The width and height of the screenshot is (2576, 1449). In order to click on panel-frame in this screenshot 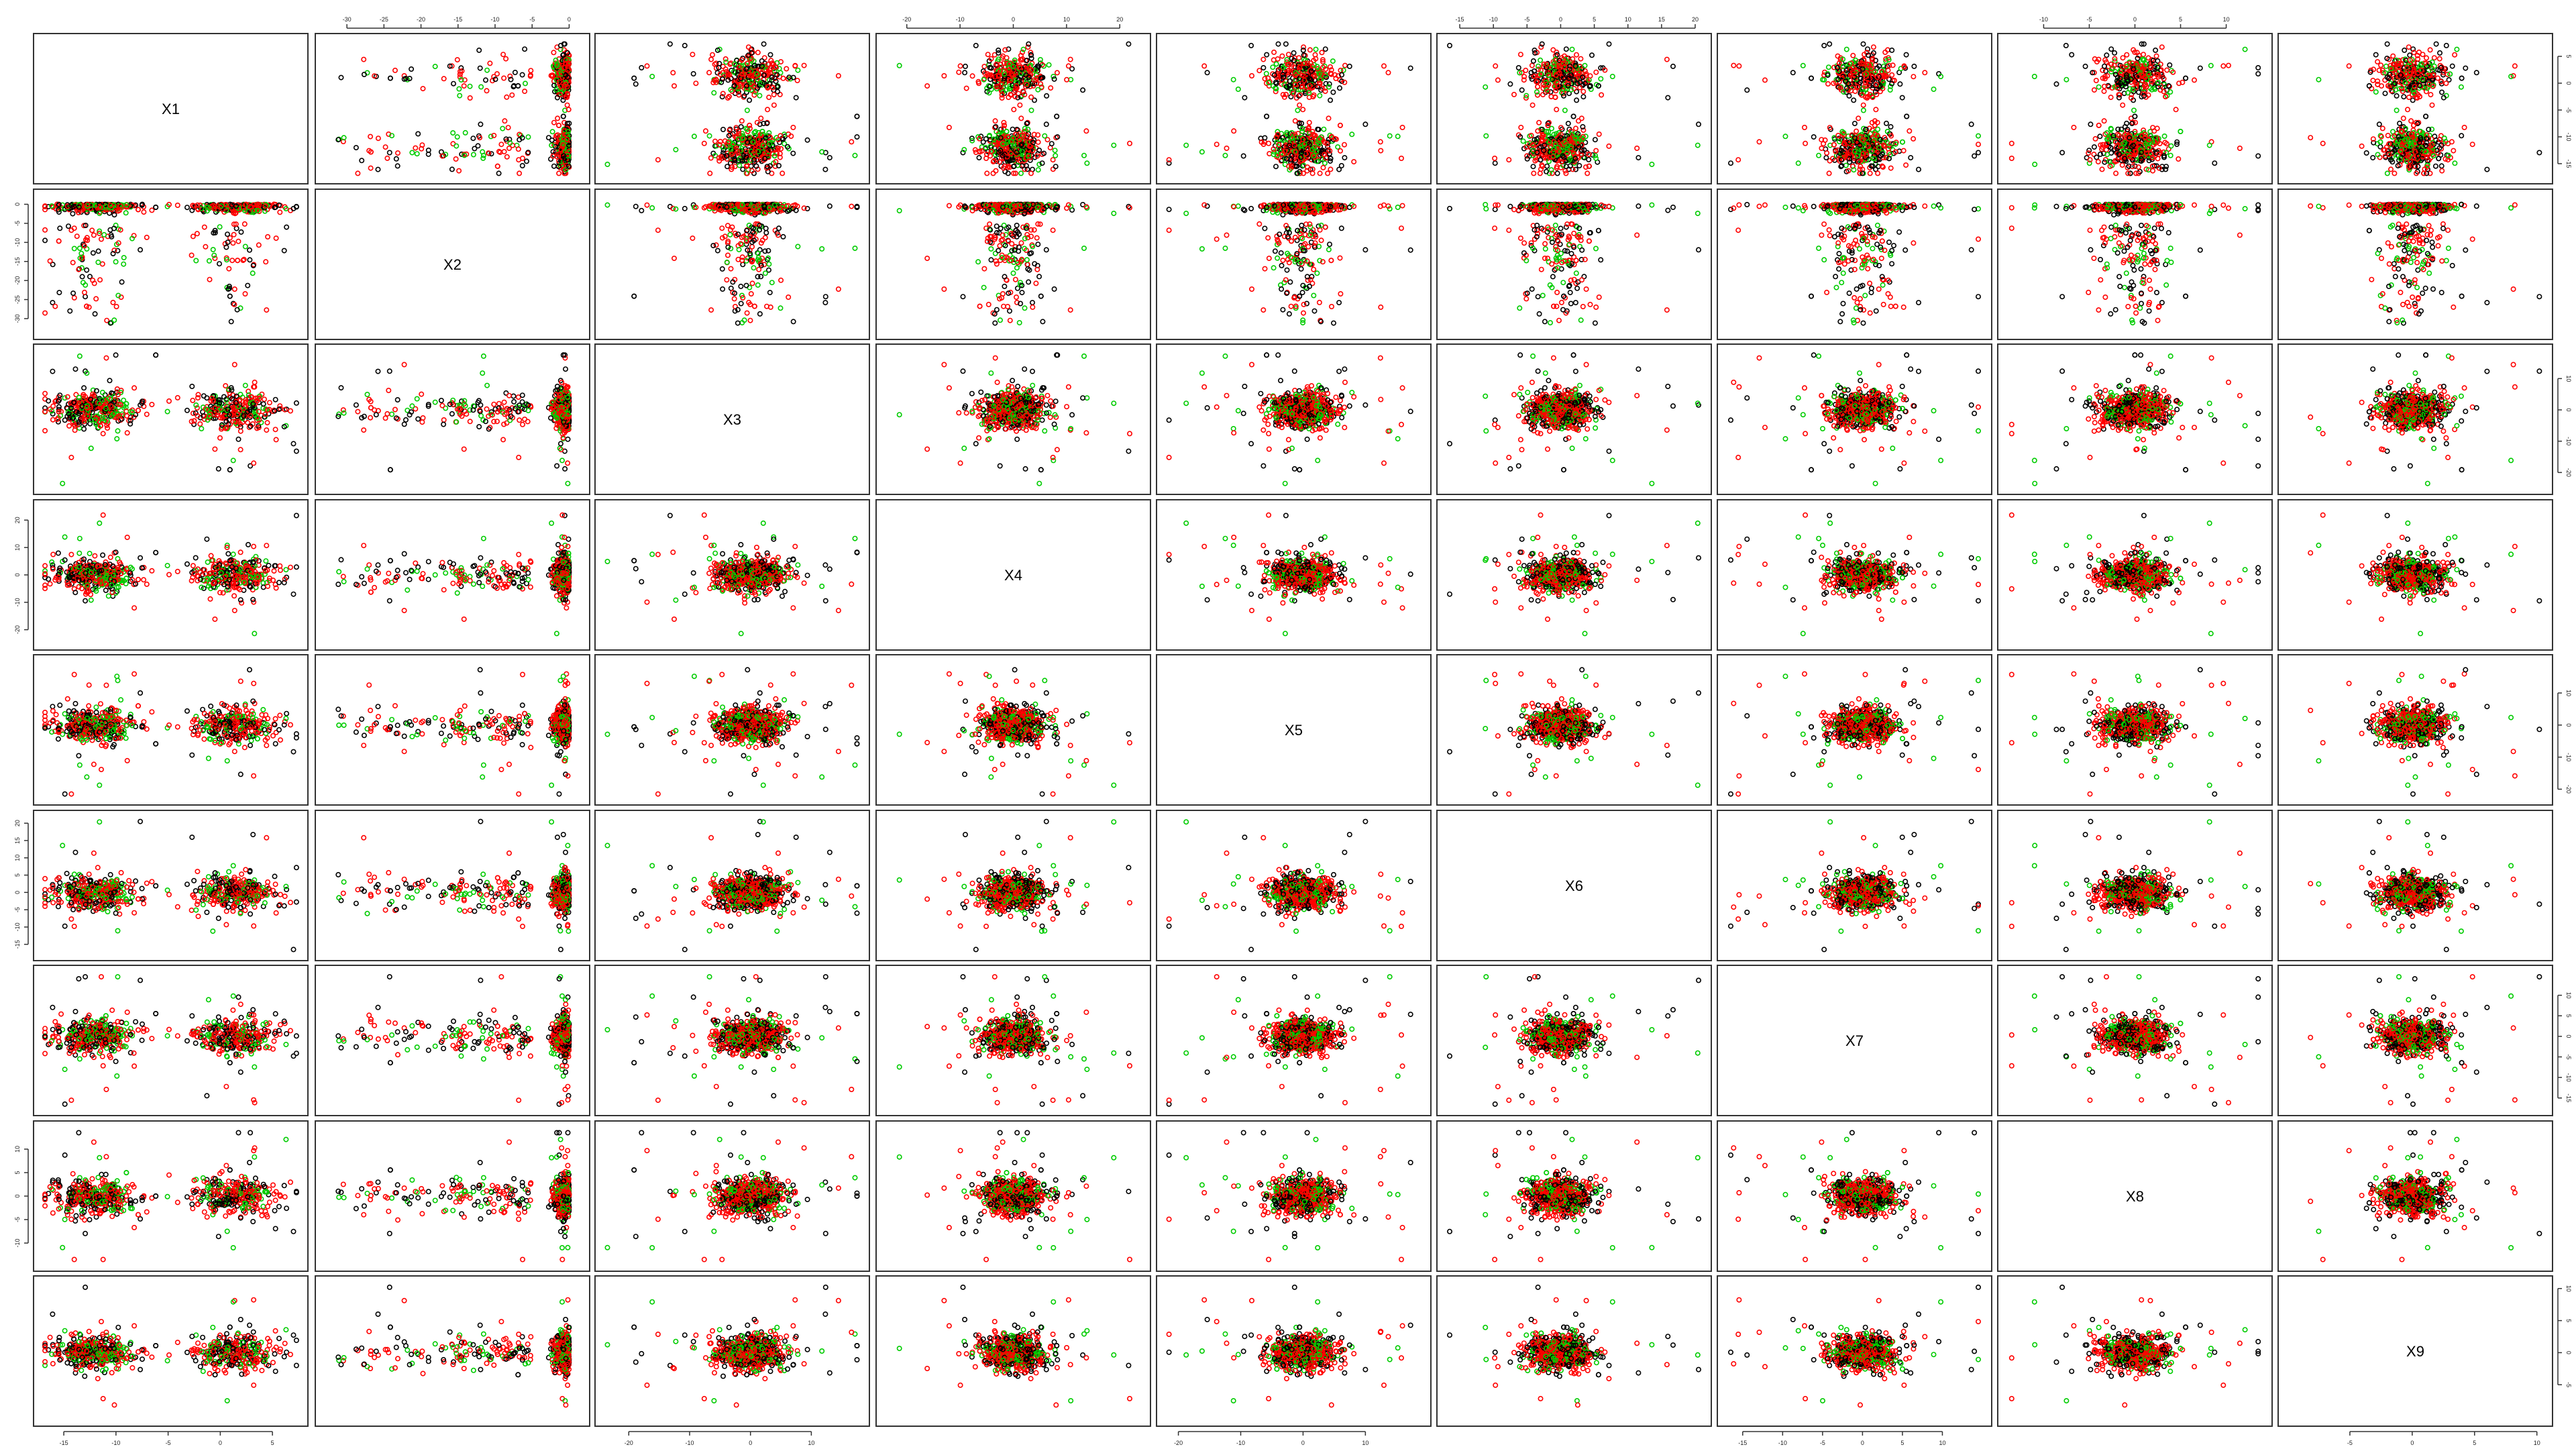, I will do `click(452, 109)`.